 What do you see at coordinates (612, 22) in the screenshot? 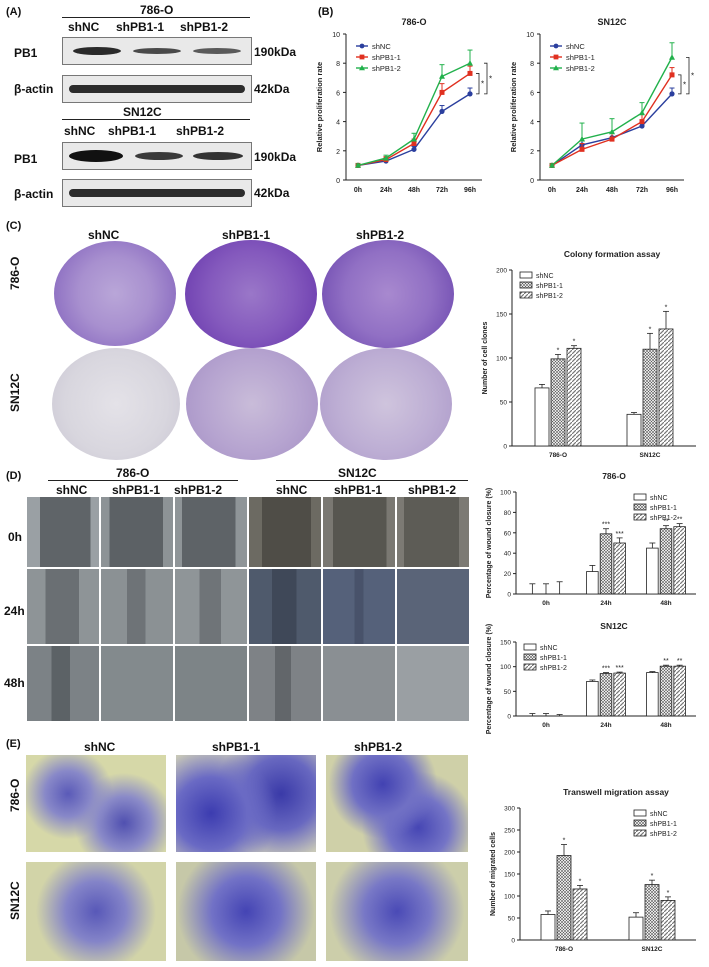
I see `chart-title: SN12C` at bounding box center [612, 22].